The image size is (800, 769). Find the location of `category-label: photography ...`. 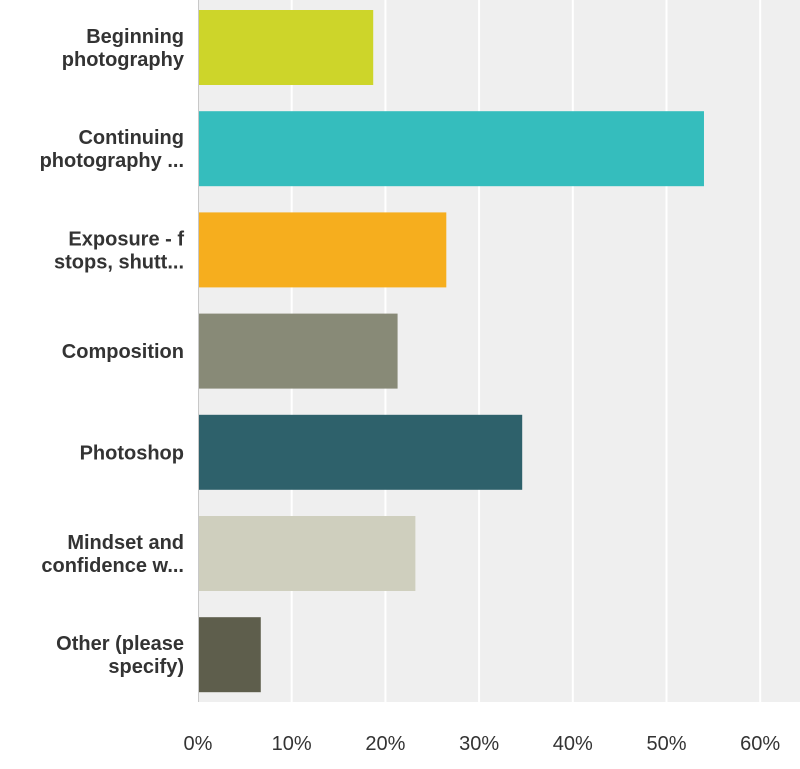

category-label: photography ... is located at coordinates (112, 161).